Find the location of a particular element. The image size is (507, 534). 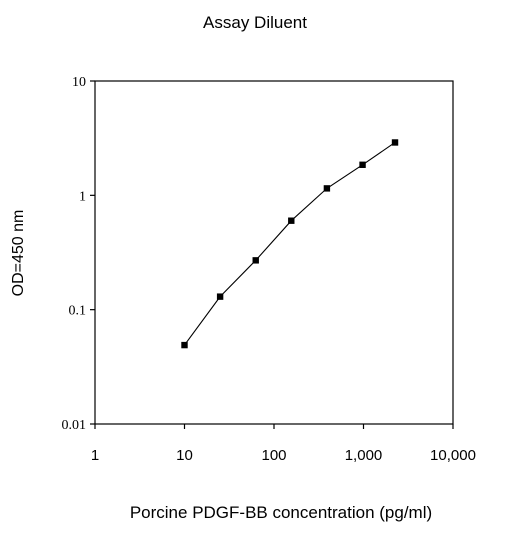

x-axis-label: Porcine PDGF-BB concentration (pg/ml) is located at coordinates (281, 512).